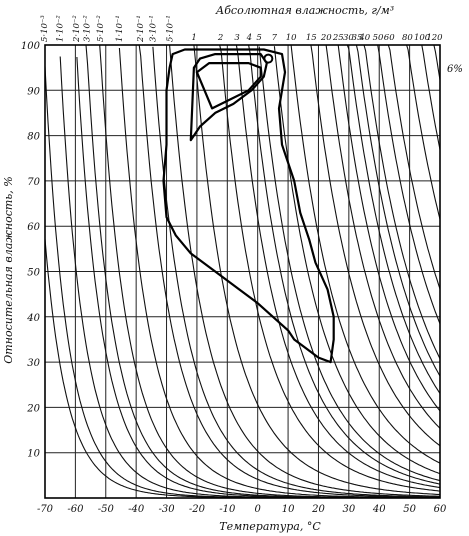  Describe the element at coordinates (242, 509) in the screenshot. I see `x-tick-labels: -70 -60 -50 -40 -30 -20 -10 0 10 20 30 40 50 60` at that location.